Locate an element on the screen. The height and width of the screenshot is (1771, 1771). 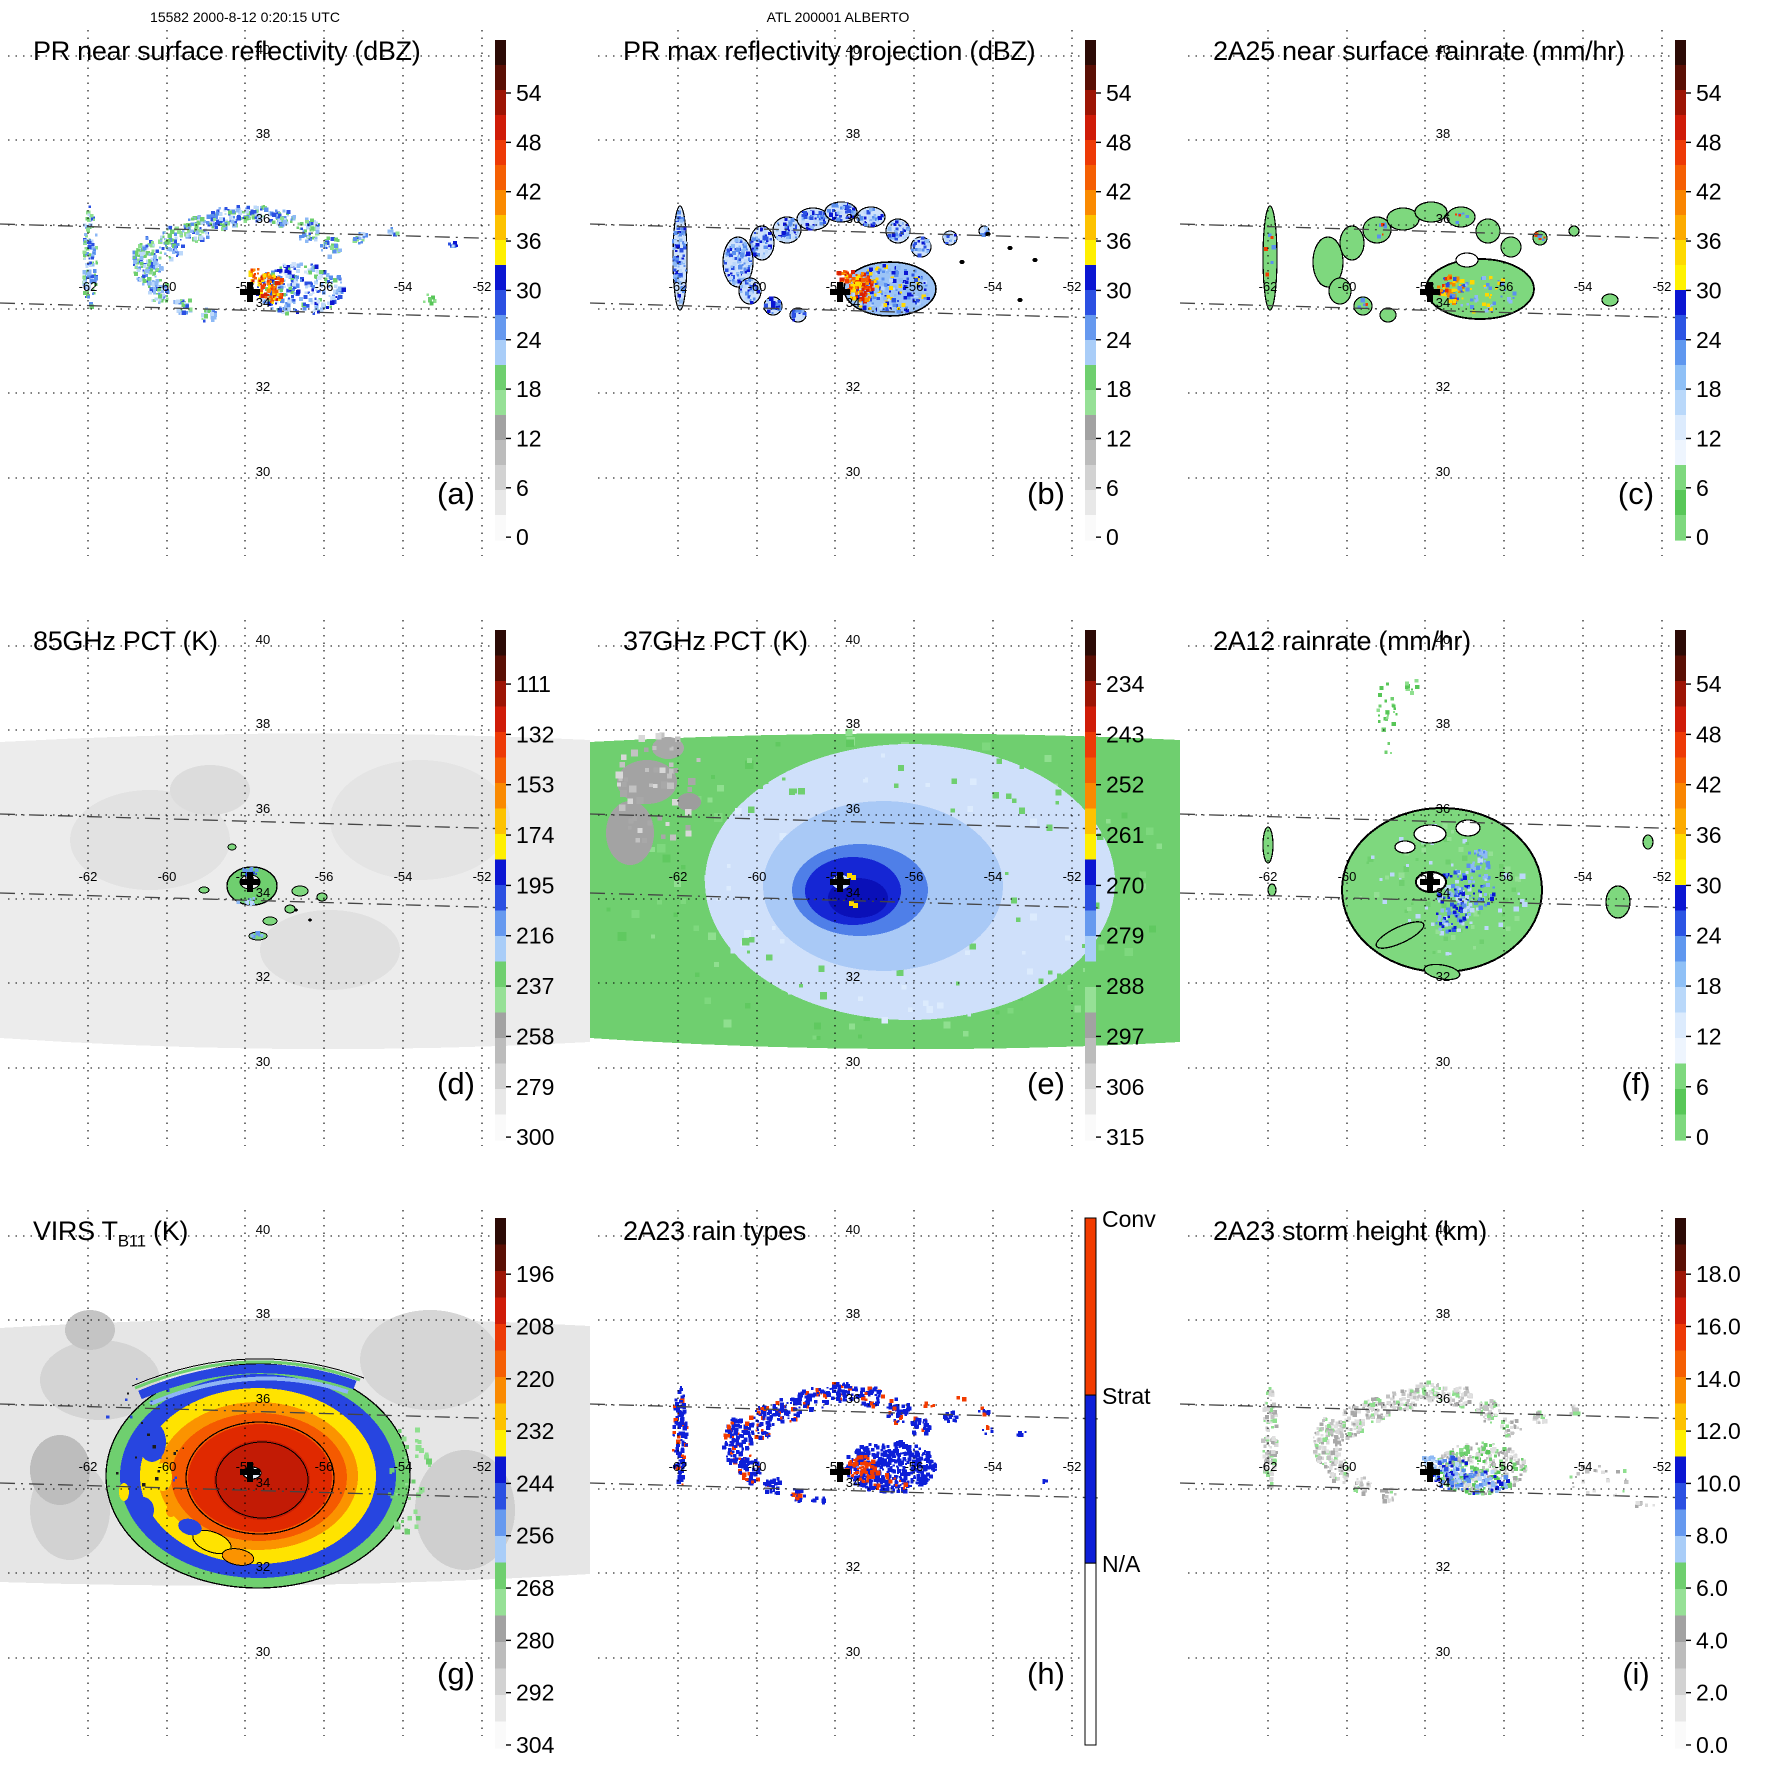
lat-label: 40 is located at coordinates (1443, 1229).